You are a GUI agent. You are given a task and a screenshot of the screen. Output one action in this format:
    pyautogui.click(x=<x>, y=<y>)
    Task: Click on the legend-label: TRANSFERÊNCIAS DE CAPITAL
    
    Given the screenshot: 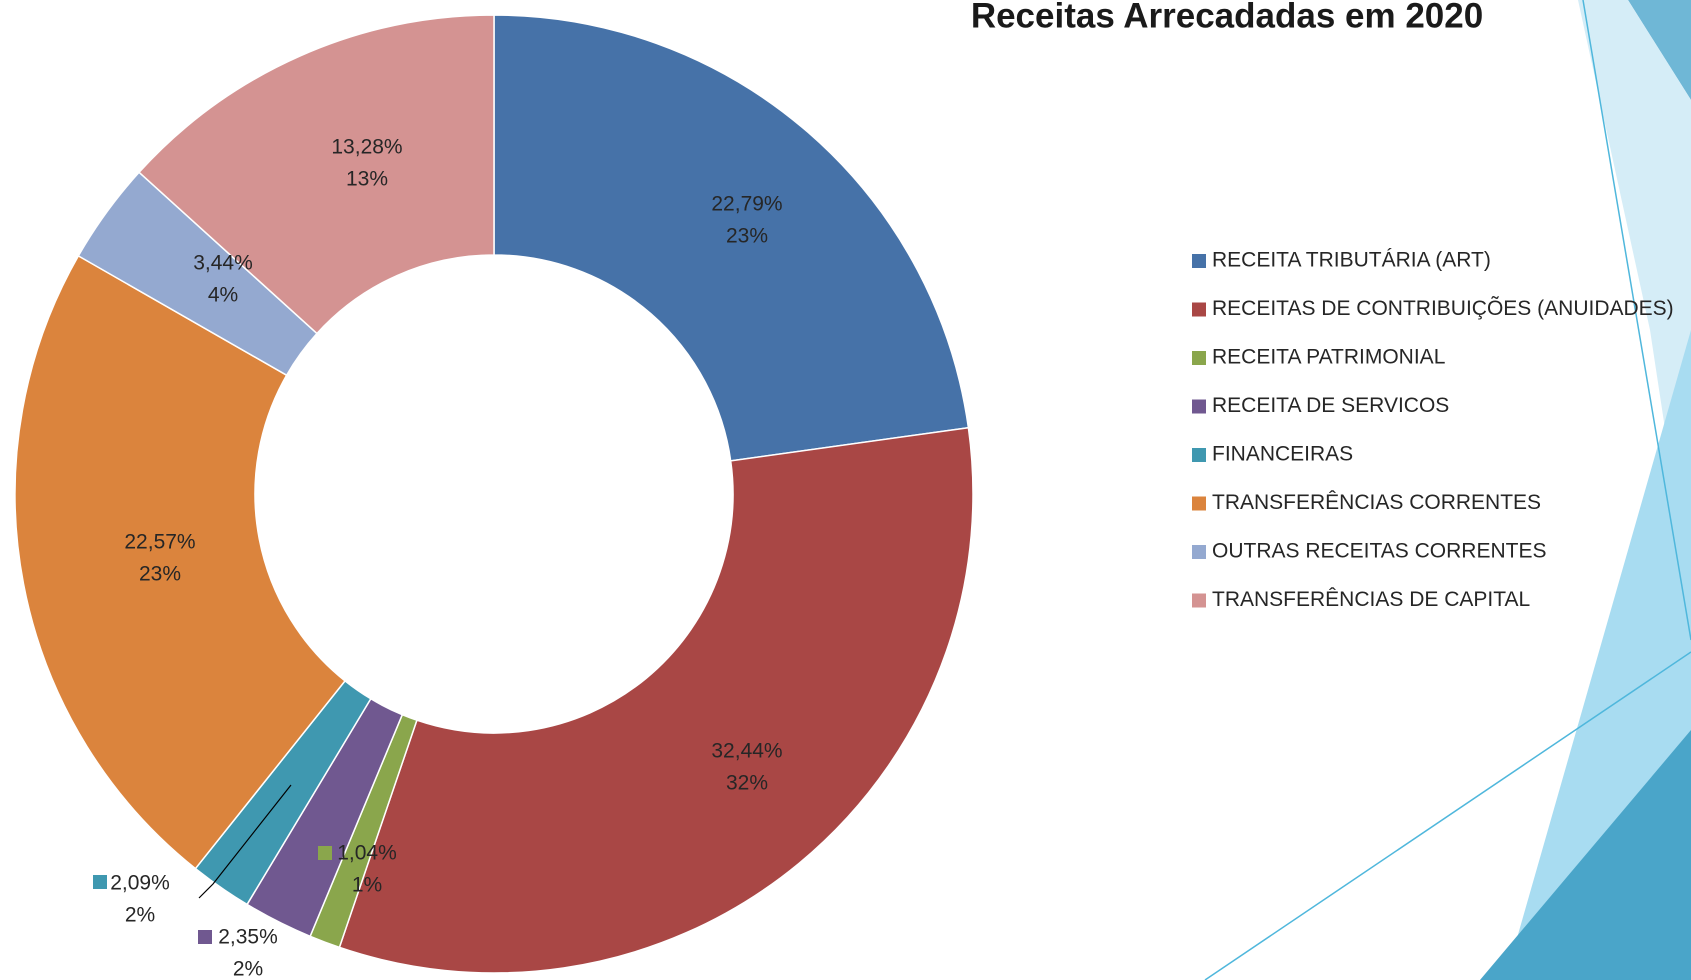 What is the action you would take?
    pyautogui.click(x=1371, y=599)
    